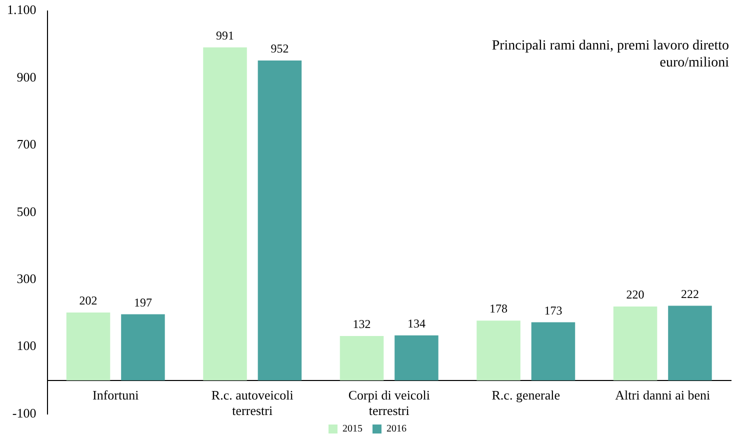 Image resolution: width=737 pixels, height=448 pixels. What do you see at coordinates (416, 323) in the screenshot?
I see `data-label: 134` at bounding box center [416, 323].